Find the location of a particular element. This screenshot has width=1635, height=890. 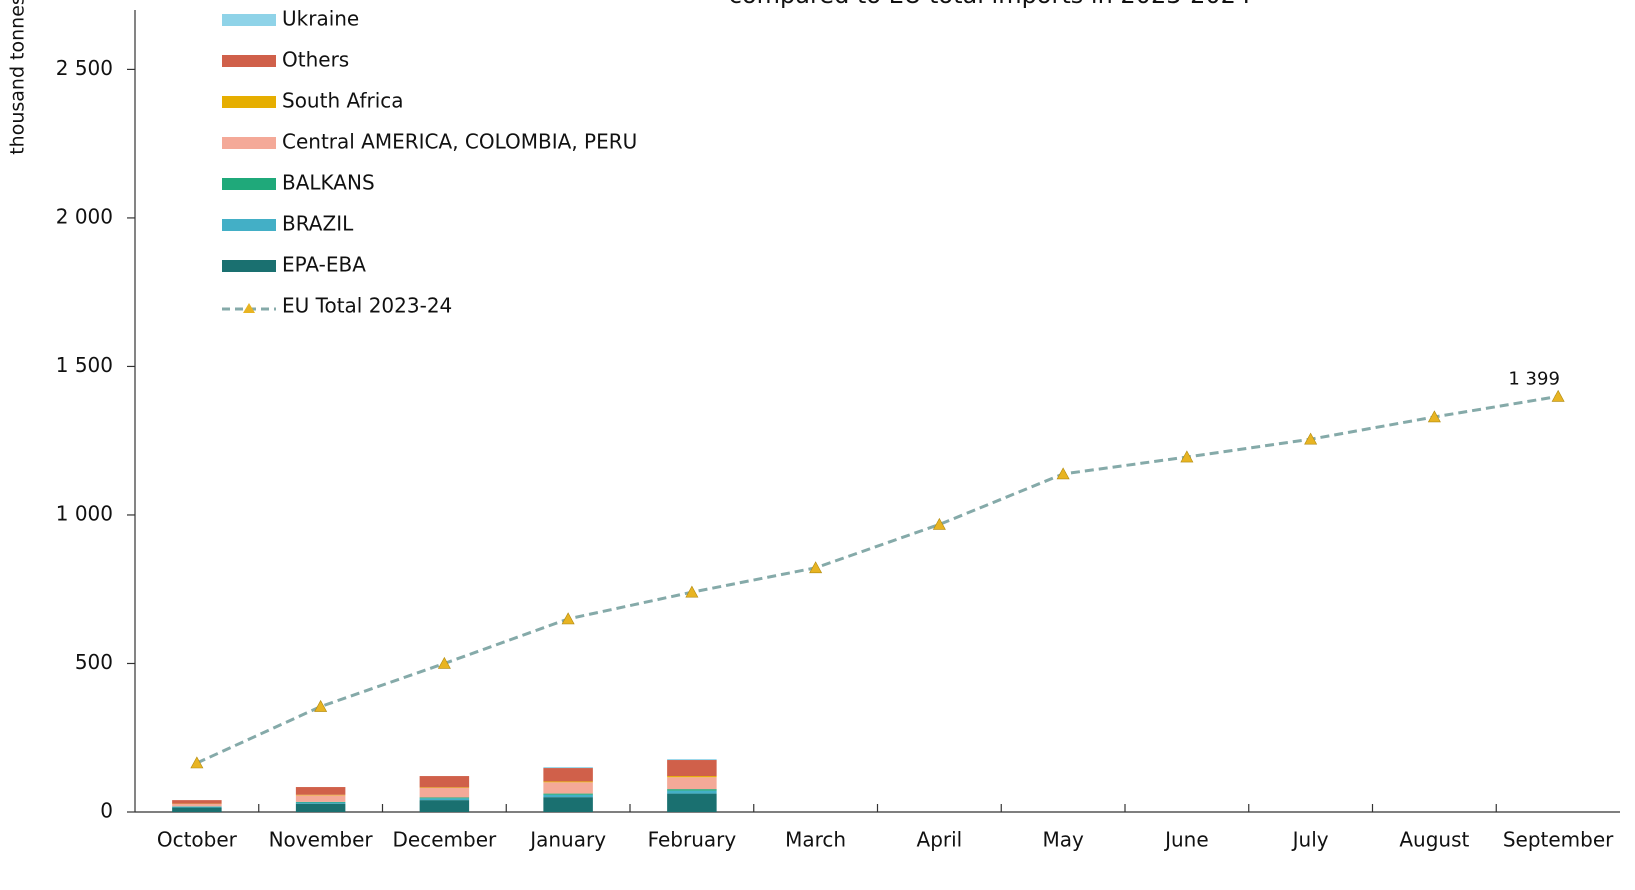

y-tick-label: 1 000 is located at coordinates (84, 513).